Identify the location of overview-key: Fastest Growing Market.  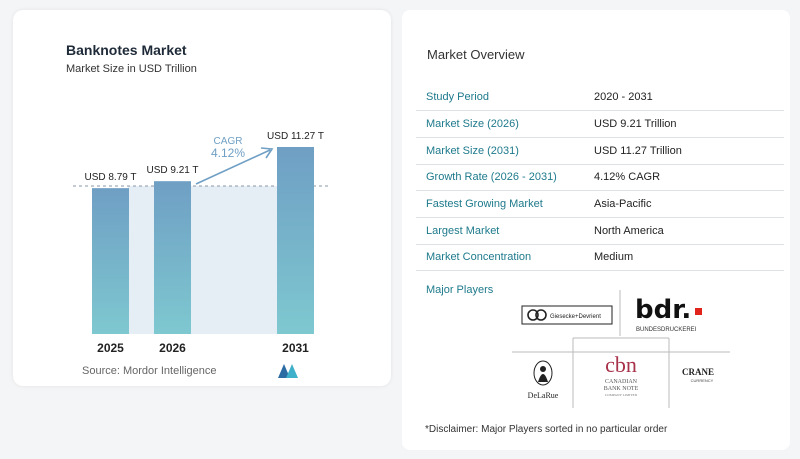
(500, 204).